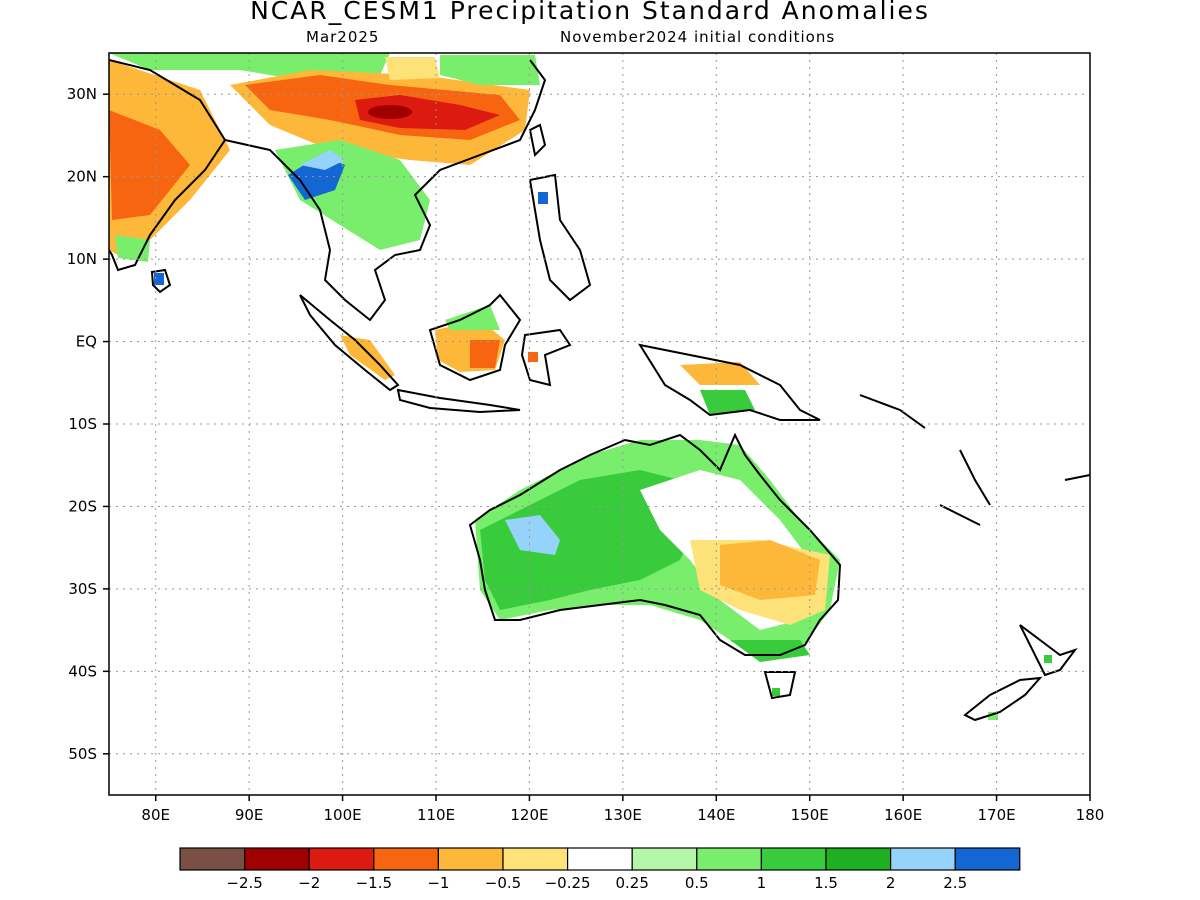 This screenshot has height=900, width=1200. What do you see at coordinates (412, 68) in the screenshot?
I see `anomaly-china-yellow` at bounding box center [412, 68].